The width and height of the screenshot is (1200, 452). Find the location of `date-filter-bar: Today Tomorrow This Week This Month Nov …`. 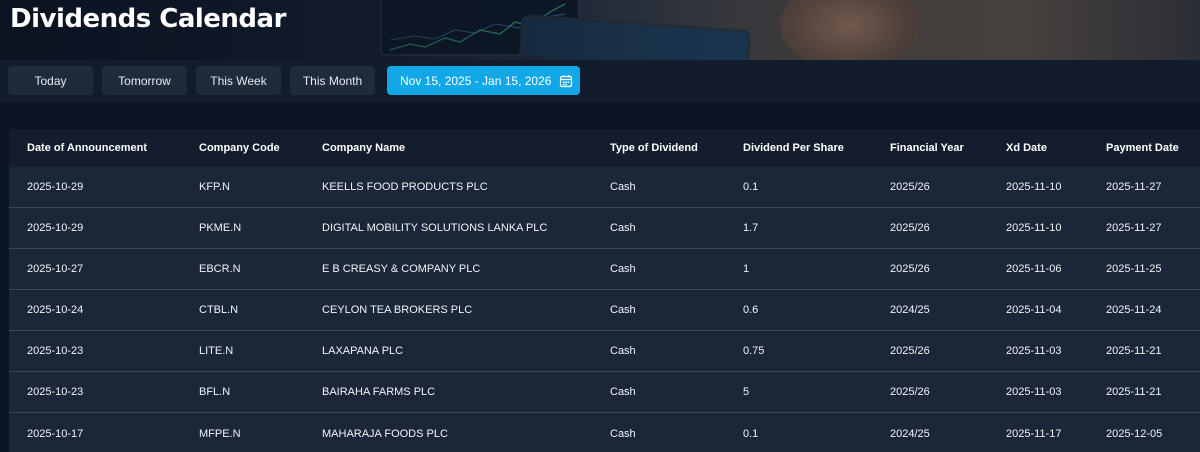

date-filter-bar: Today Tomorrow This Week This Month Nov … is located at coordinates (600, 81).